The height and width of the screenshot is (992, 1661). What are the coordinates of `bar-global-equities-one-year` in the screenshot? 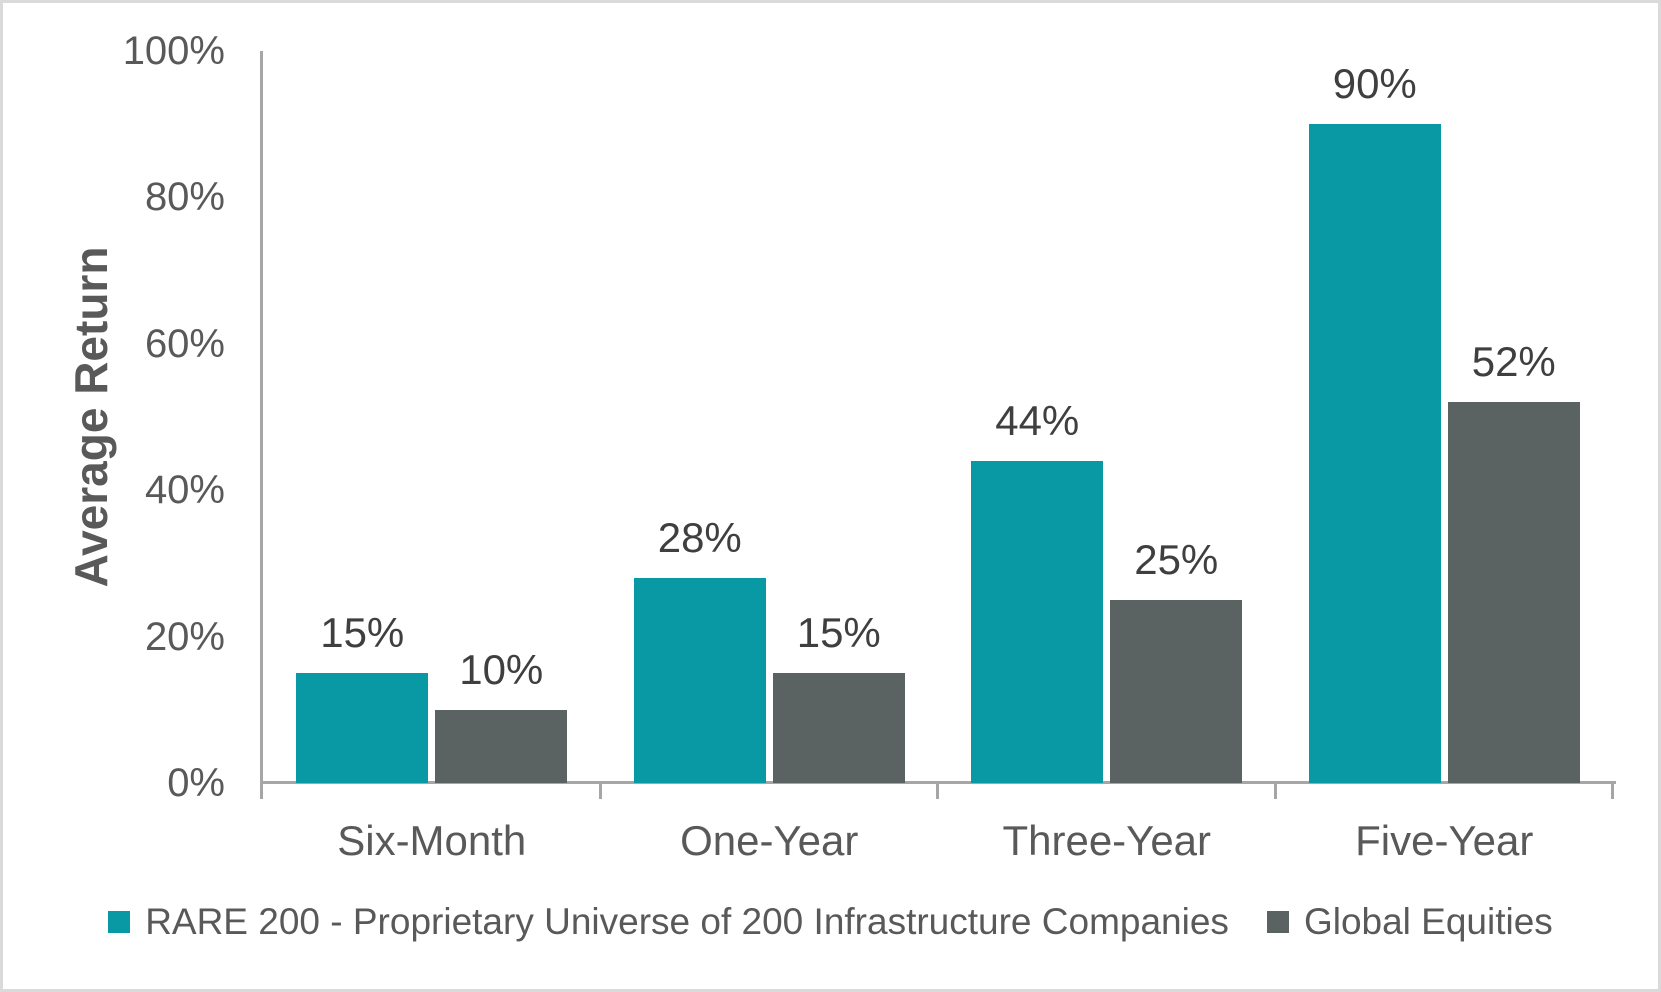 It's located at (838, 728).